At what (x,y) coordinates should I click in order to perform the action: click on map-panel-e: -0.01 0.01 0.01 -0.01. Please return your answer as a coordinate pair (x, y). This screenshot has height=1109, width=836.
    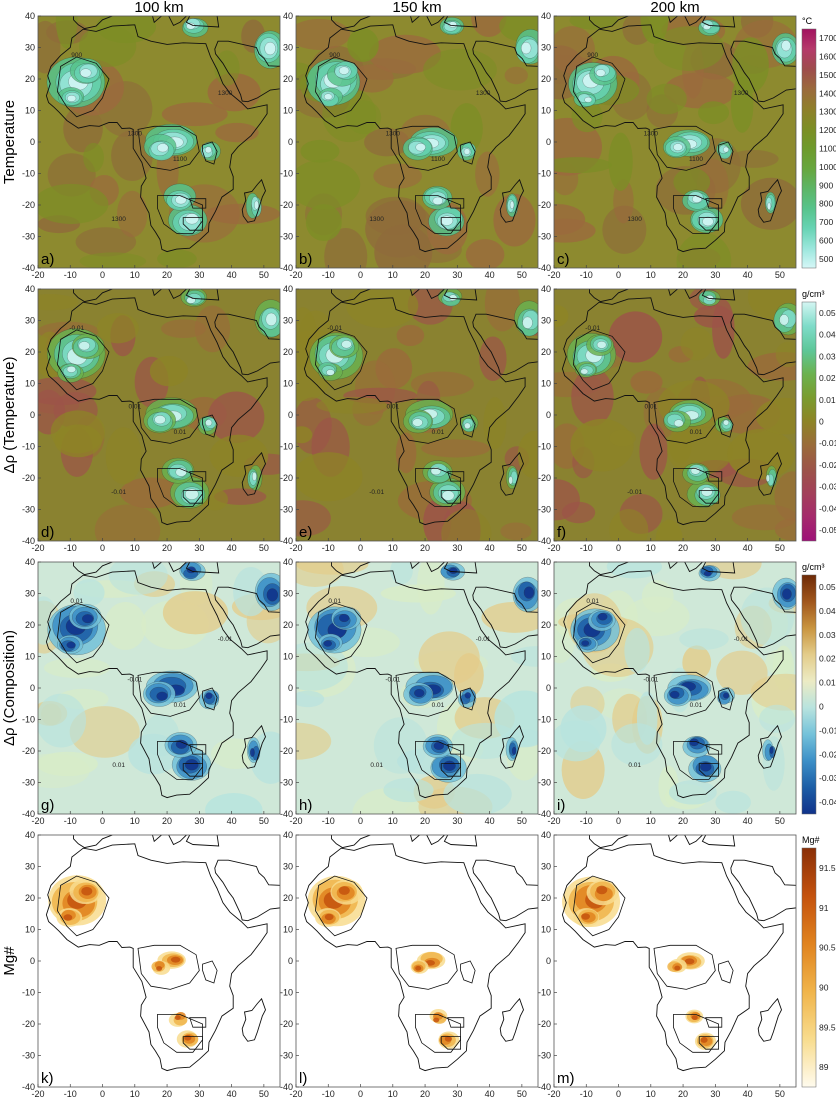
    Looking at the image, I should click on (417, 415).